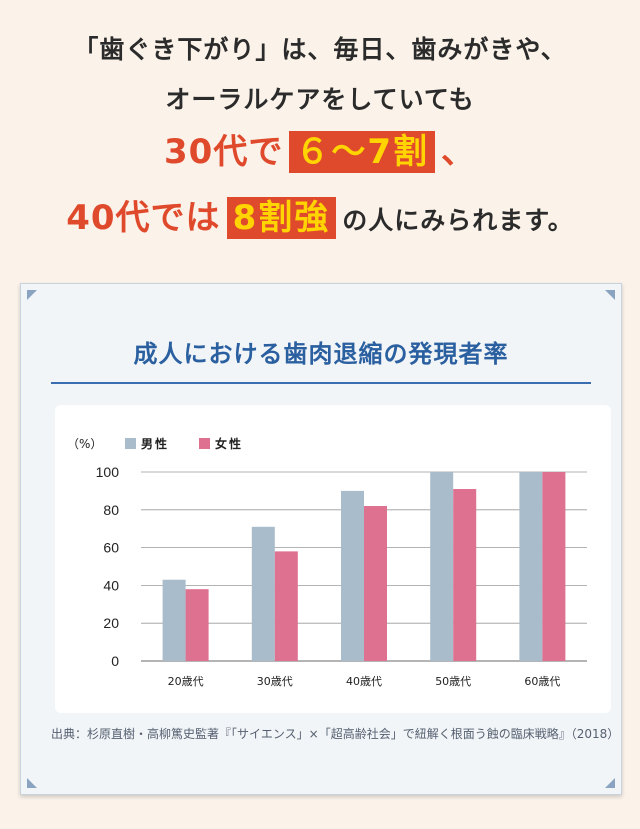 The height and width of the screenshot is (829, 640). Describe the element at coordinates (111, 623) in the screenshot. I see `y-tick-label: 20` at that location.